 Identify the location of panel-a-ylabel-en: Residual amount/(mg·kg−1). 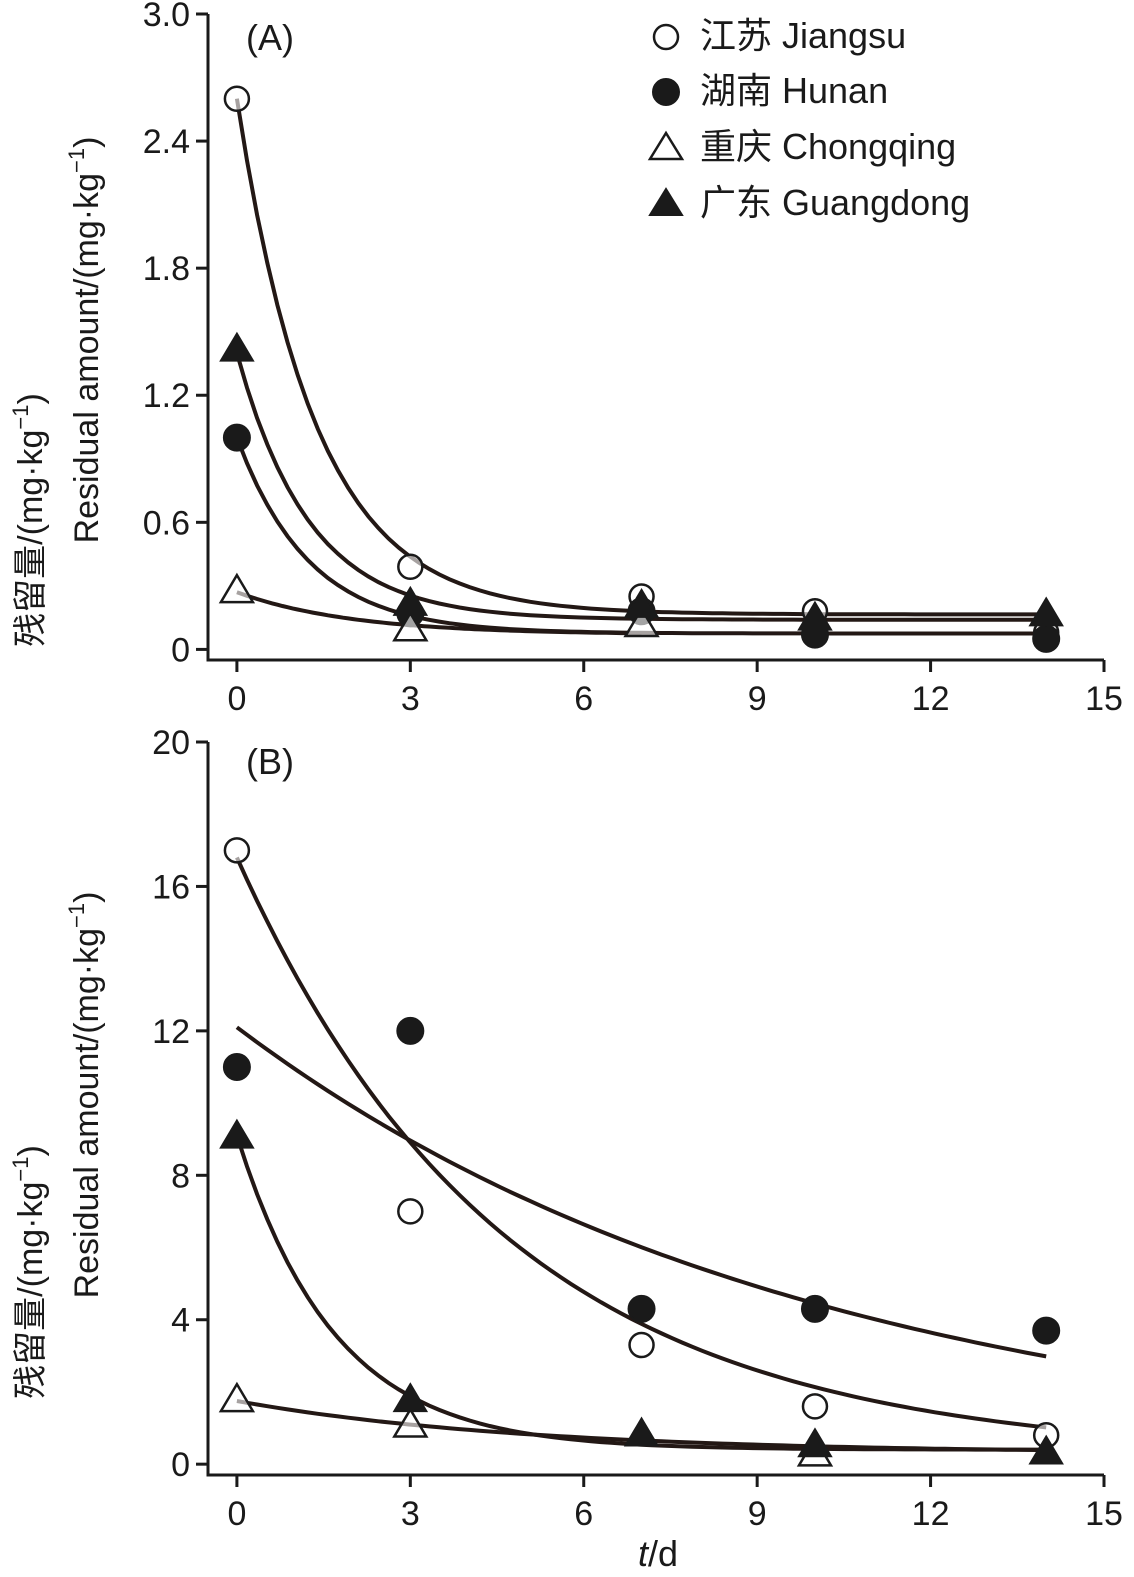
(85, 340).